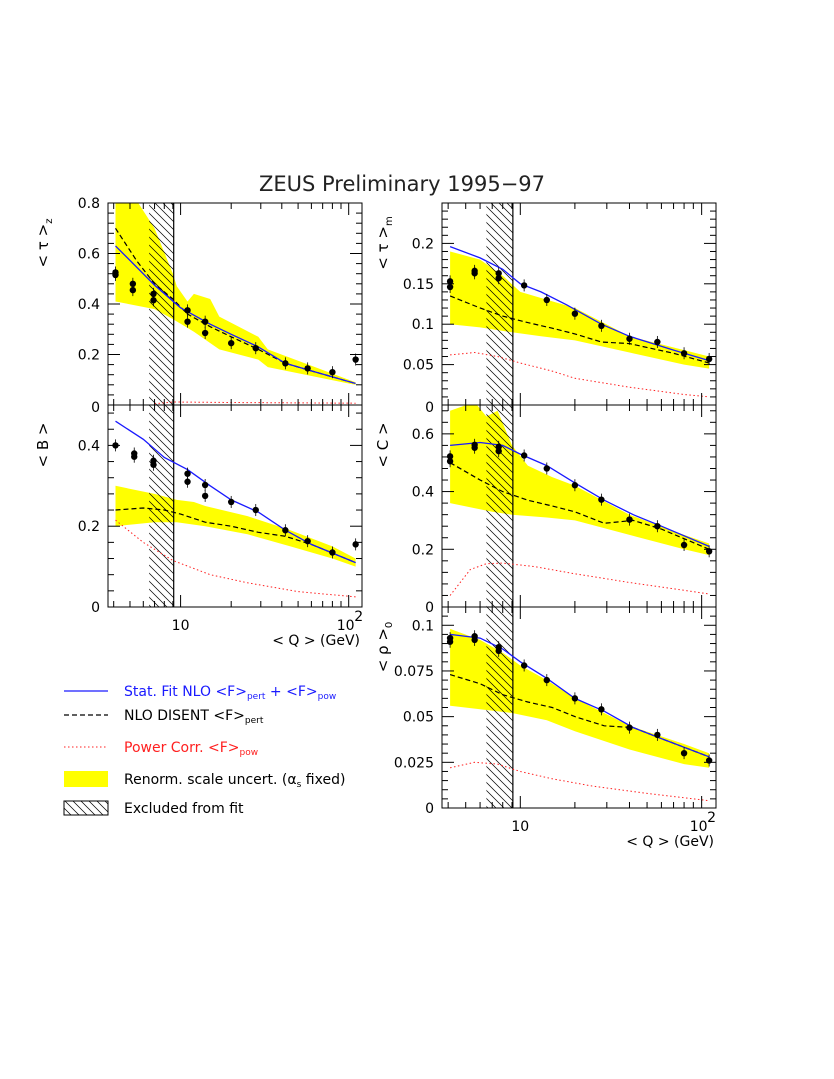 This screenshot has height=1079, width=834. I want to click on panel-B: 0 0.2 0.4 < B >, so click(198, 510).